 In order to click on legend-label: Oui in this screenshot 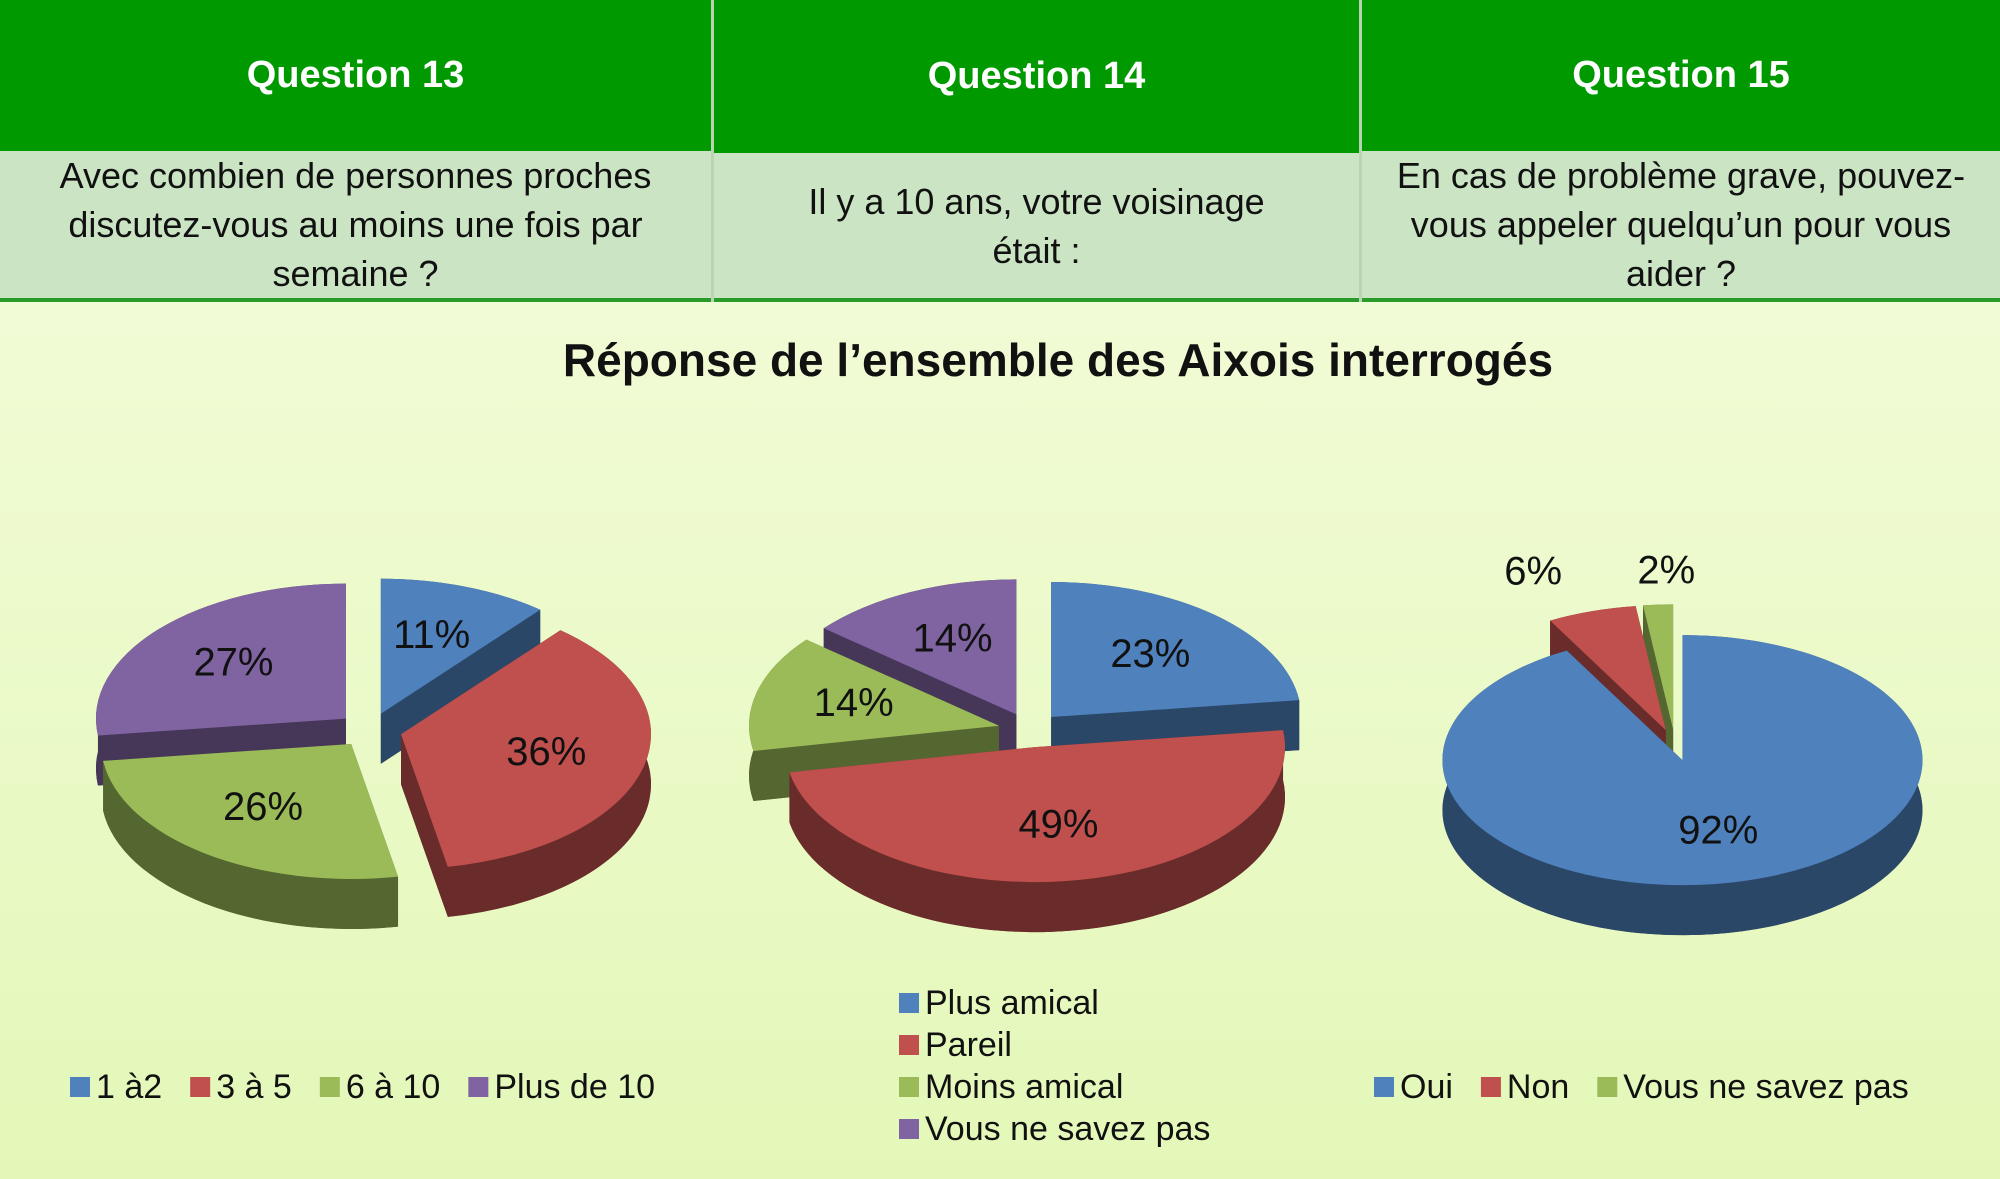, I will do `click(1426, 1087)`.